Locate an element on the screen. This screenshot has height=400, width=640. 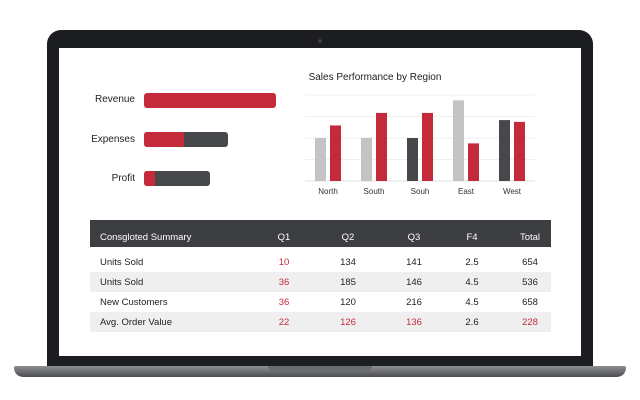
cell-q3: 216 is located at coordinates (414, 302).